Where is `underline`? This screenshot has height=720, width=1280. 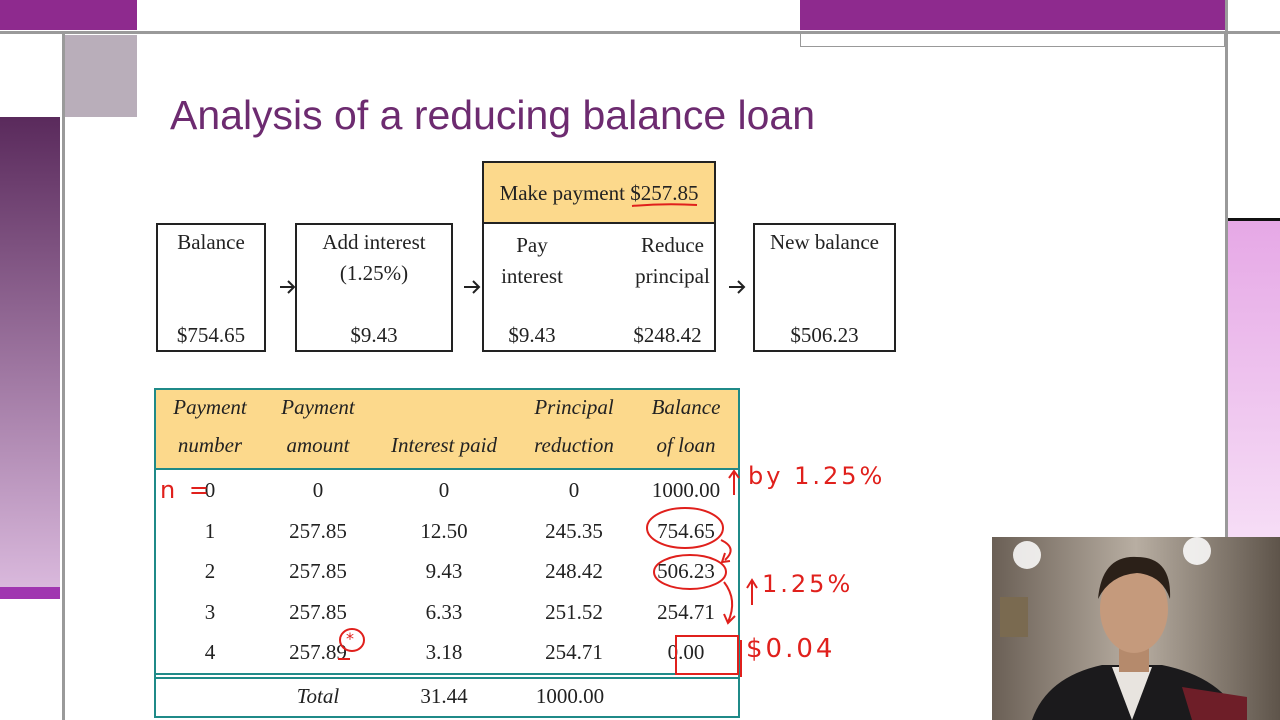
underline is located at coordinates (664, 205).